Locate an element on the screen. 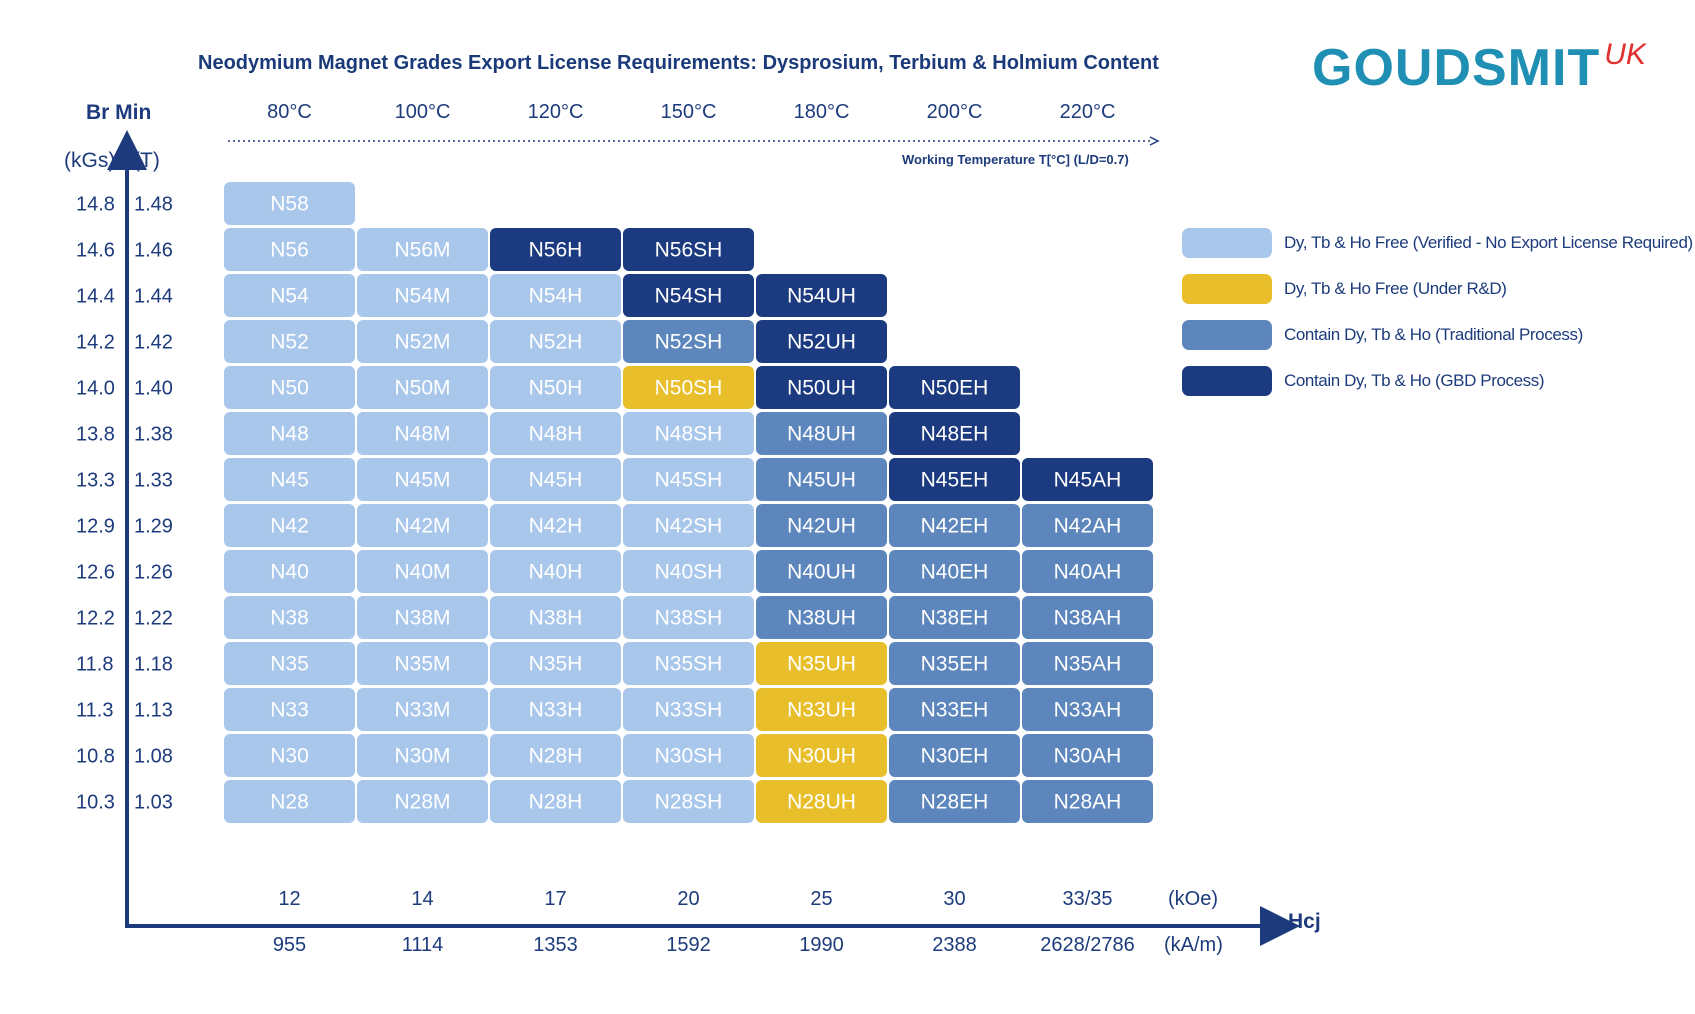 Image resolution: width=1695 pixels, height=1014 pixels. grade-label: N45SH is located at coordinates (689, 480).